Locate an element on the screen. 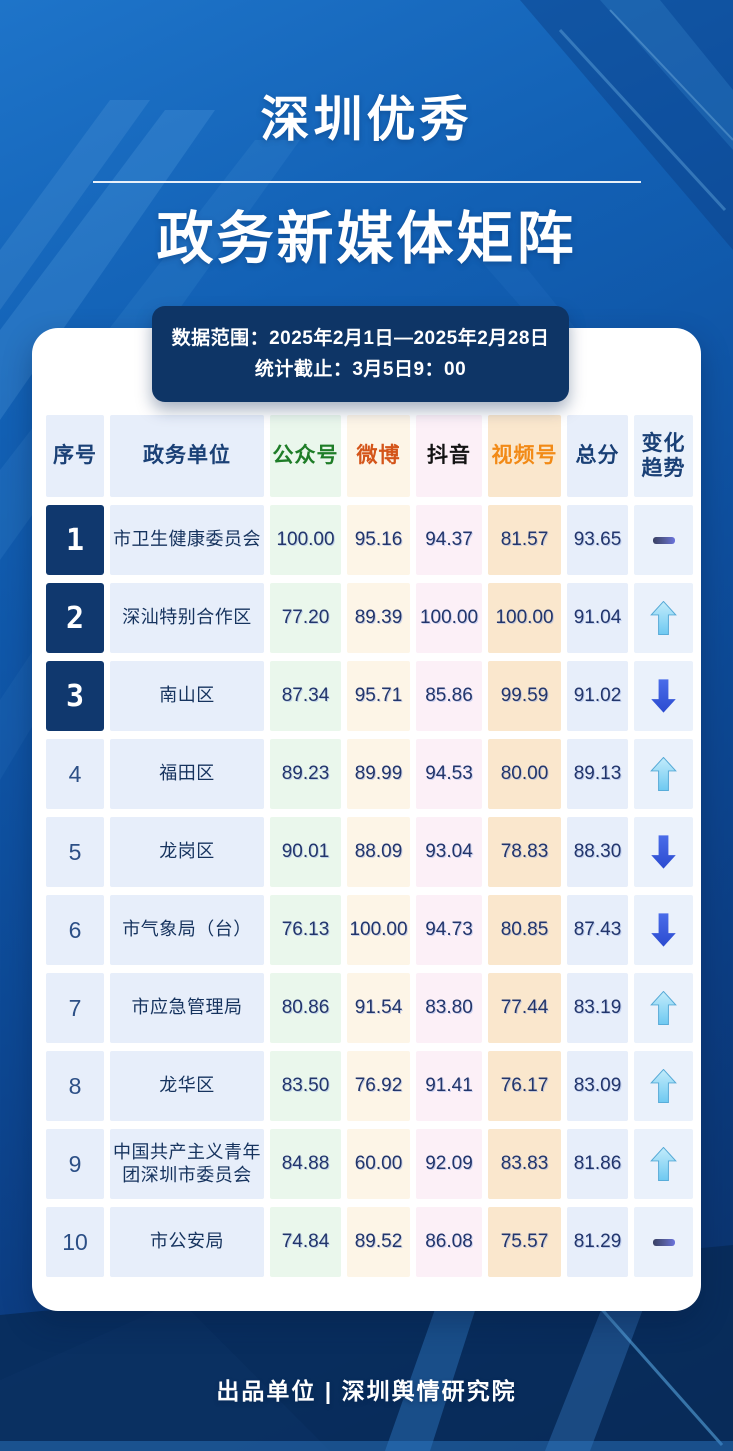 Image resolution: width=733 pixels, height=1451 pixels. unit-cell: 市应急管理局 is located at coordinates (187, 1008).